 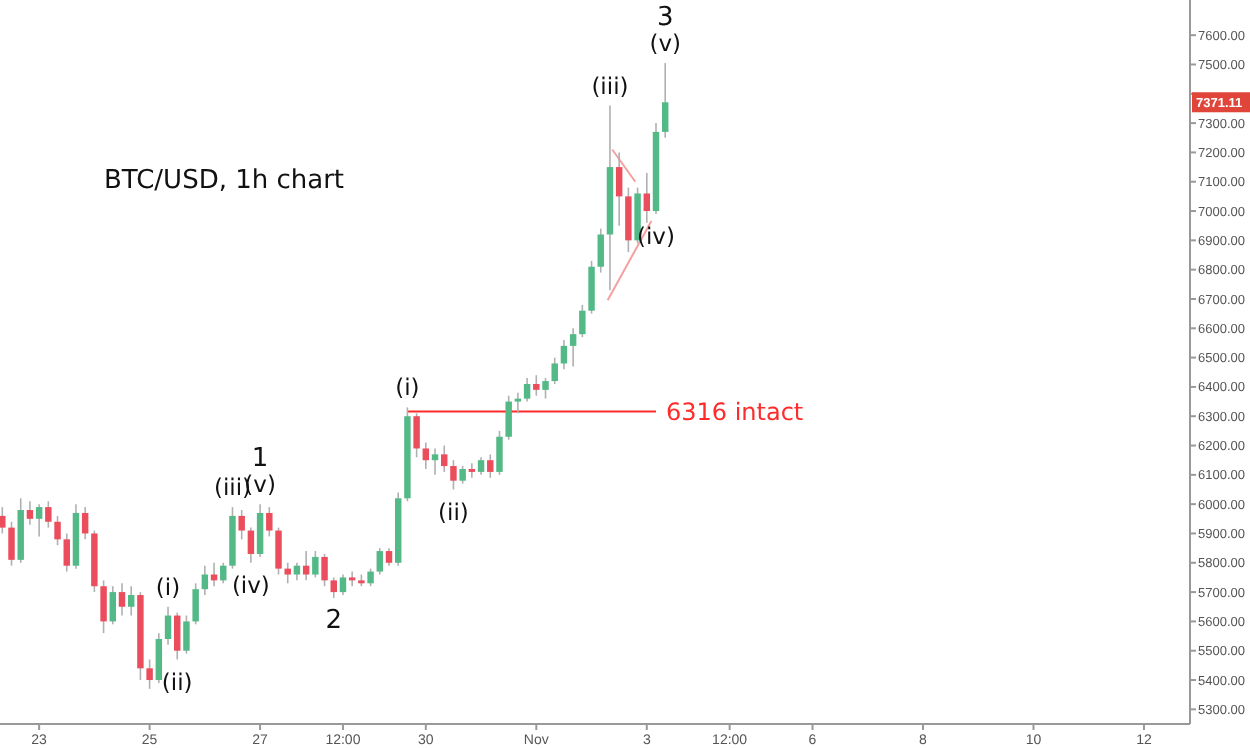 What do you see at coordinates (665, 18) in the screenshot?
I see `annotation: 3` at bounding box center [665, 18].